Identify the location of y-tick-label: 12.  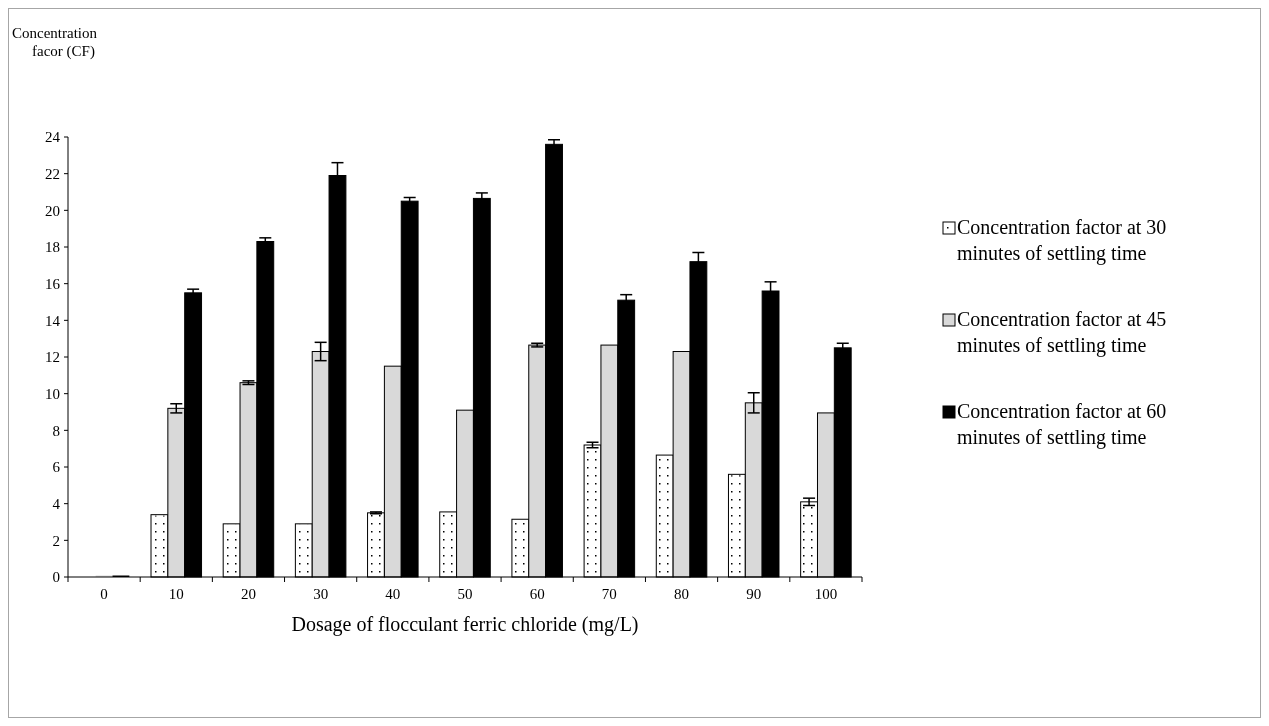
(52, 357).